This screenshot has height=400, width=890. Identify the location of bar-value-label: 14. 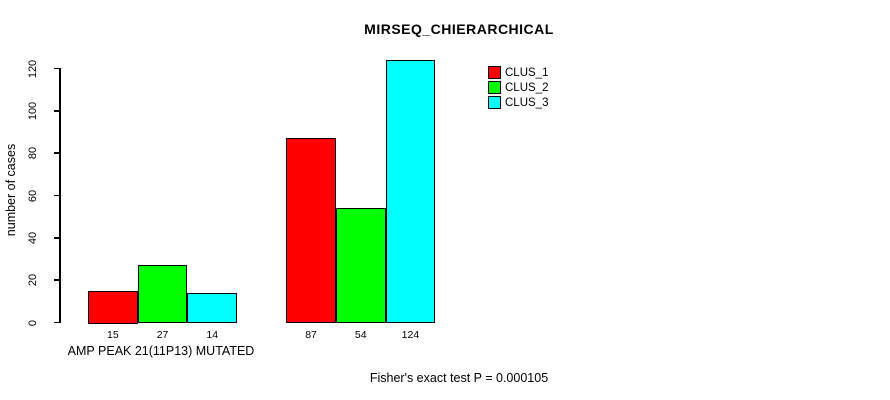
(212, 335).